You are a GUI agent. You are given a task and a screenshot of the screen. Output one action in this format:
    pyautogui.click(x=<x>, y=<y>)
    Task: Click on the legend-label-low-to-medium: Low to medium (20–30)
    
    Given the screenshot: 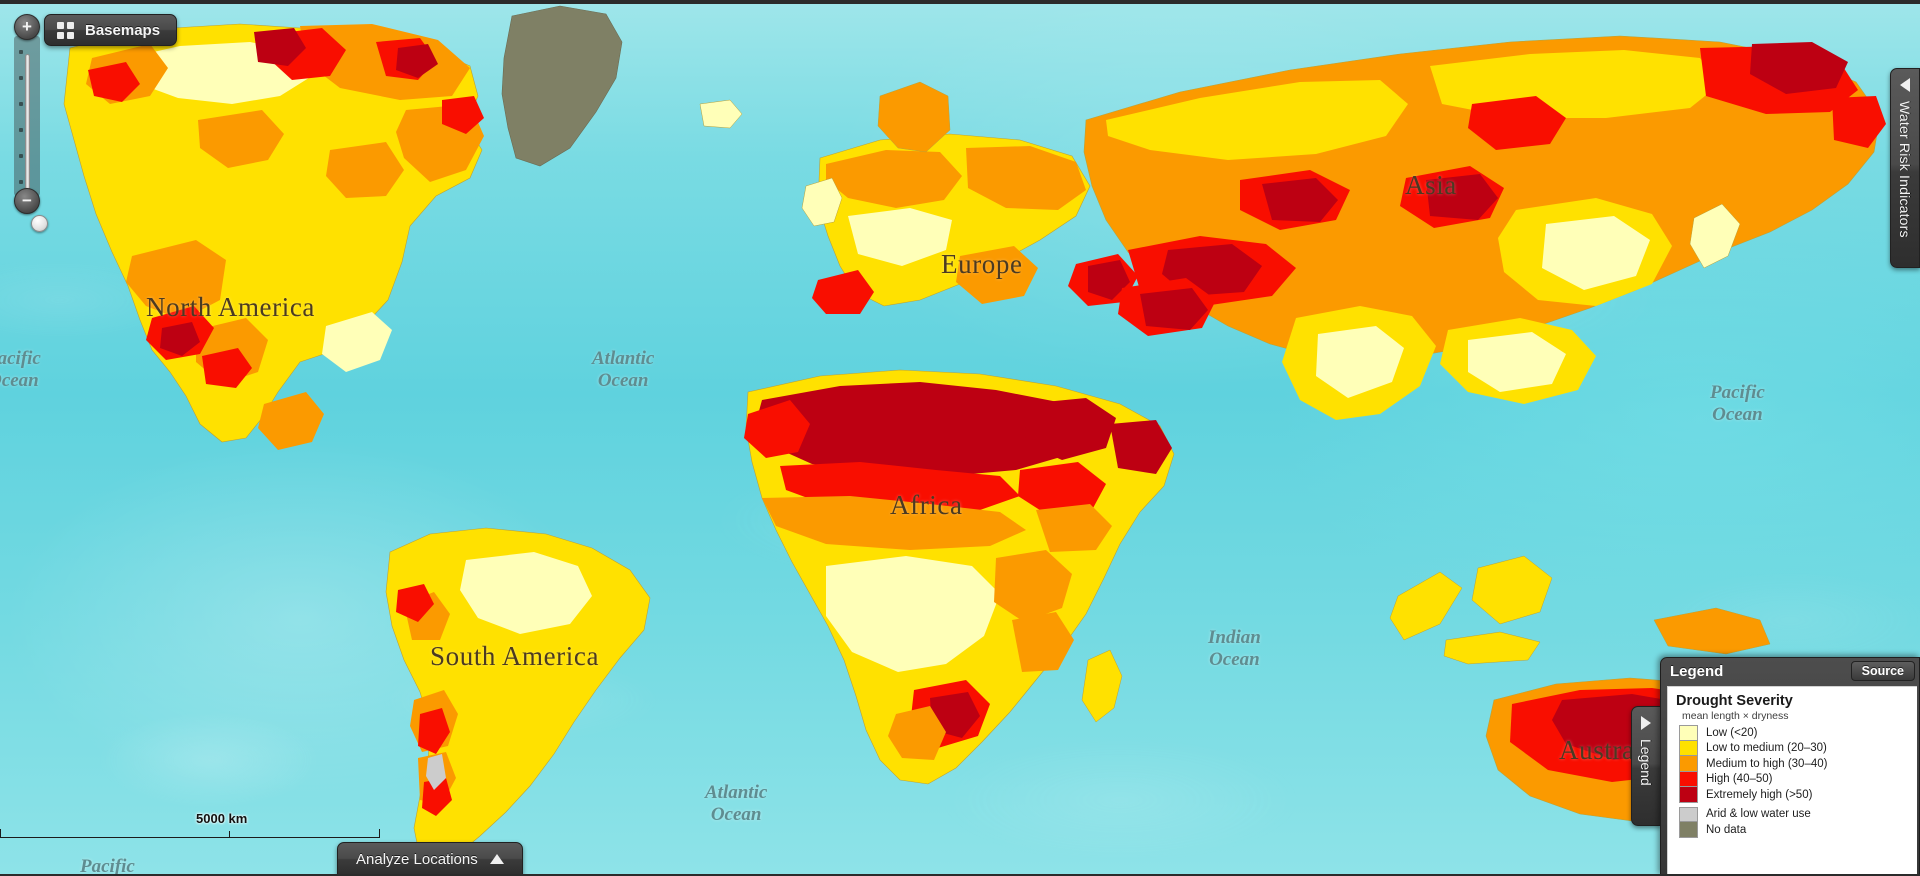 What is the action you would take?
    pyautogui.click(x=1766, y=748)
    